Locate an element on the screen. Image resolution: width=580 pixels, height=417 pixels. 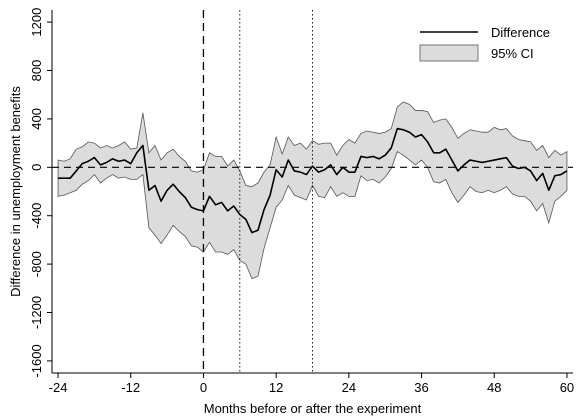
legend: Difference 95% CI is located at coordinates (484, 43).